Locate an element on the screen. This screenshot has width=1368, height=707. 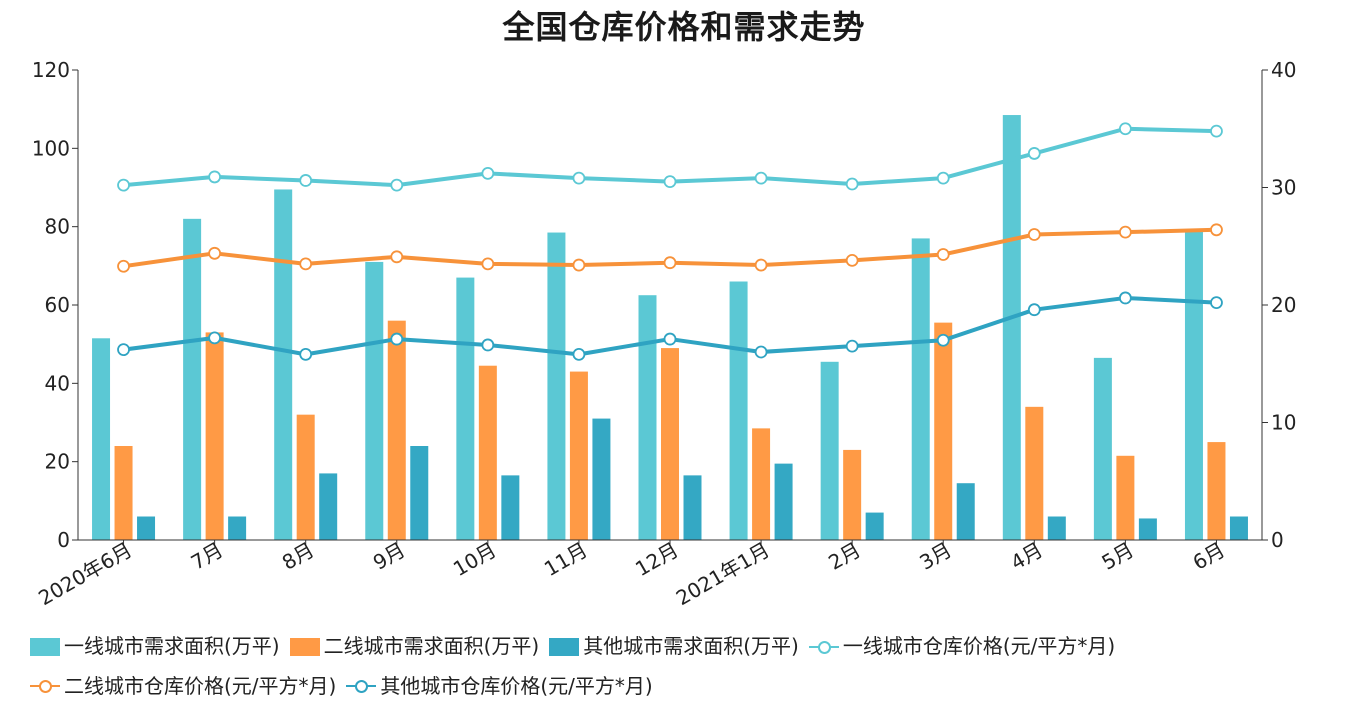
legend-item-line-2: 其他城市仓库价格(元/平方*月) is located at coordinates (499, 686).